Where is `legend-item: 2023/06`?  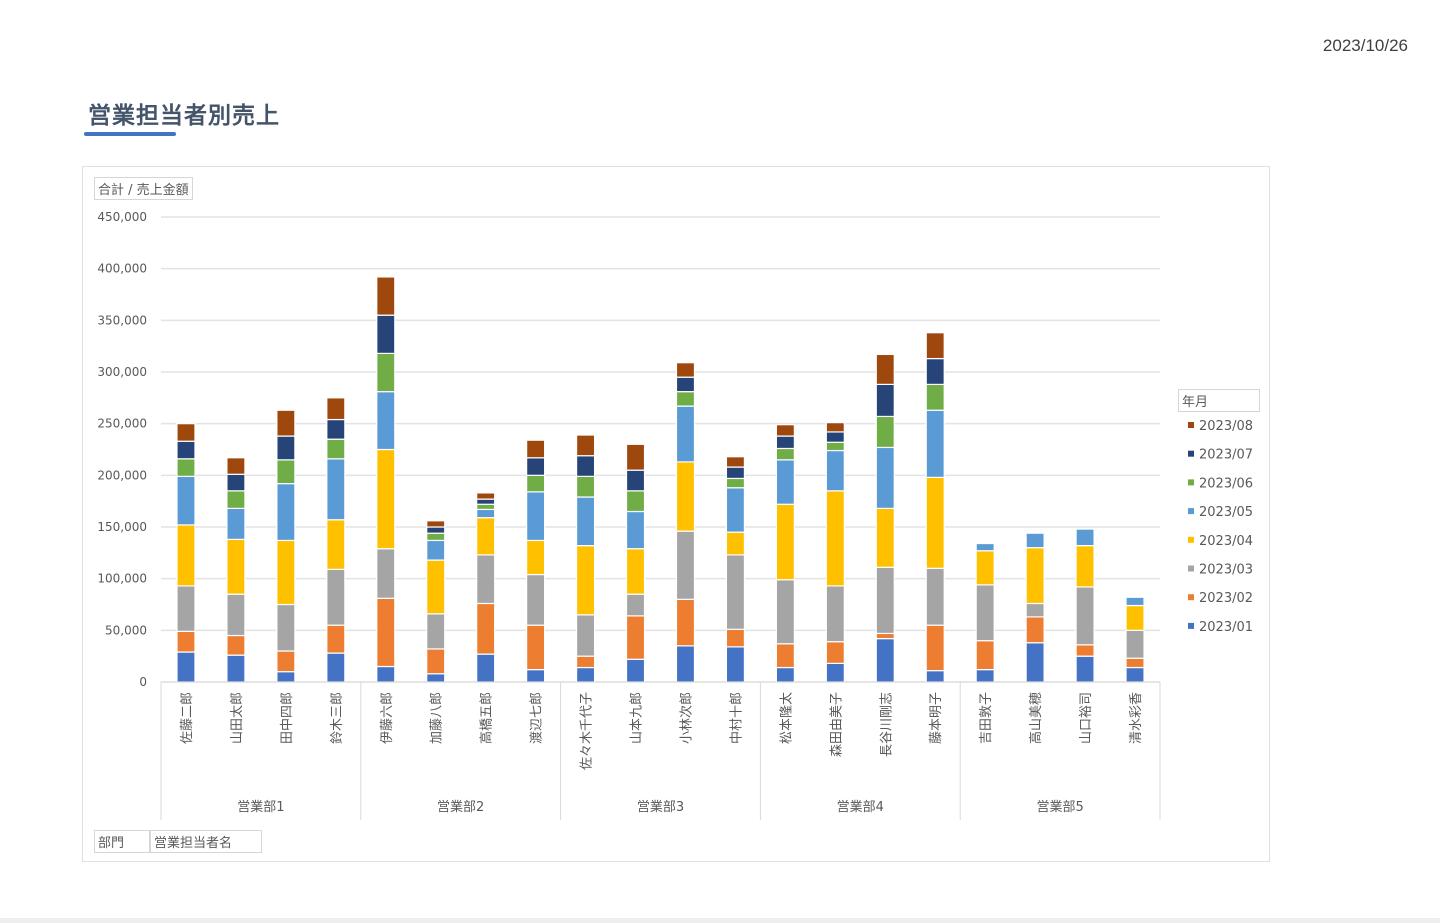
legend-item: 2023/06 is located at coordinates (1226, 483).